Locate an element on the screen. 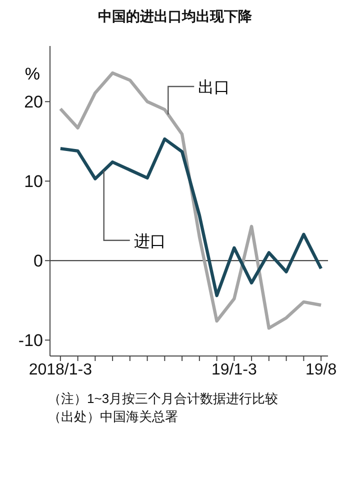  text: （出处）中国海关总署 is located at coordinates (113, 417).